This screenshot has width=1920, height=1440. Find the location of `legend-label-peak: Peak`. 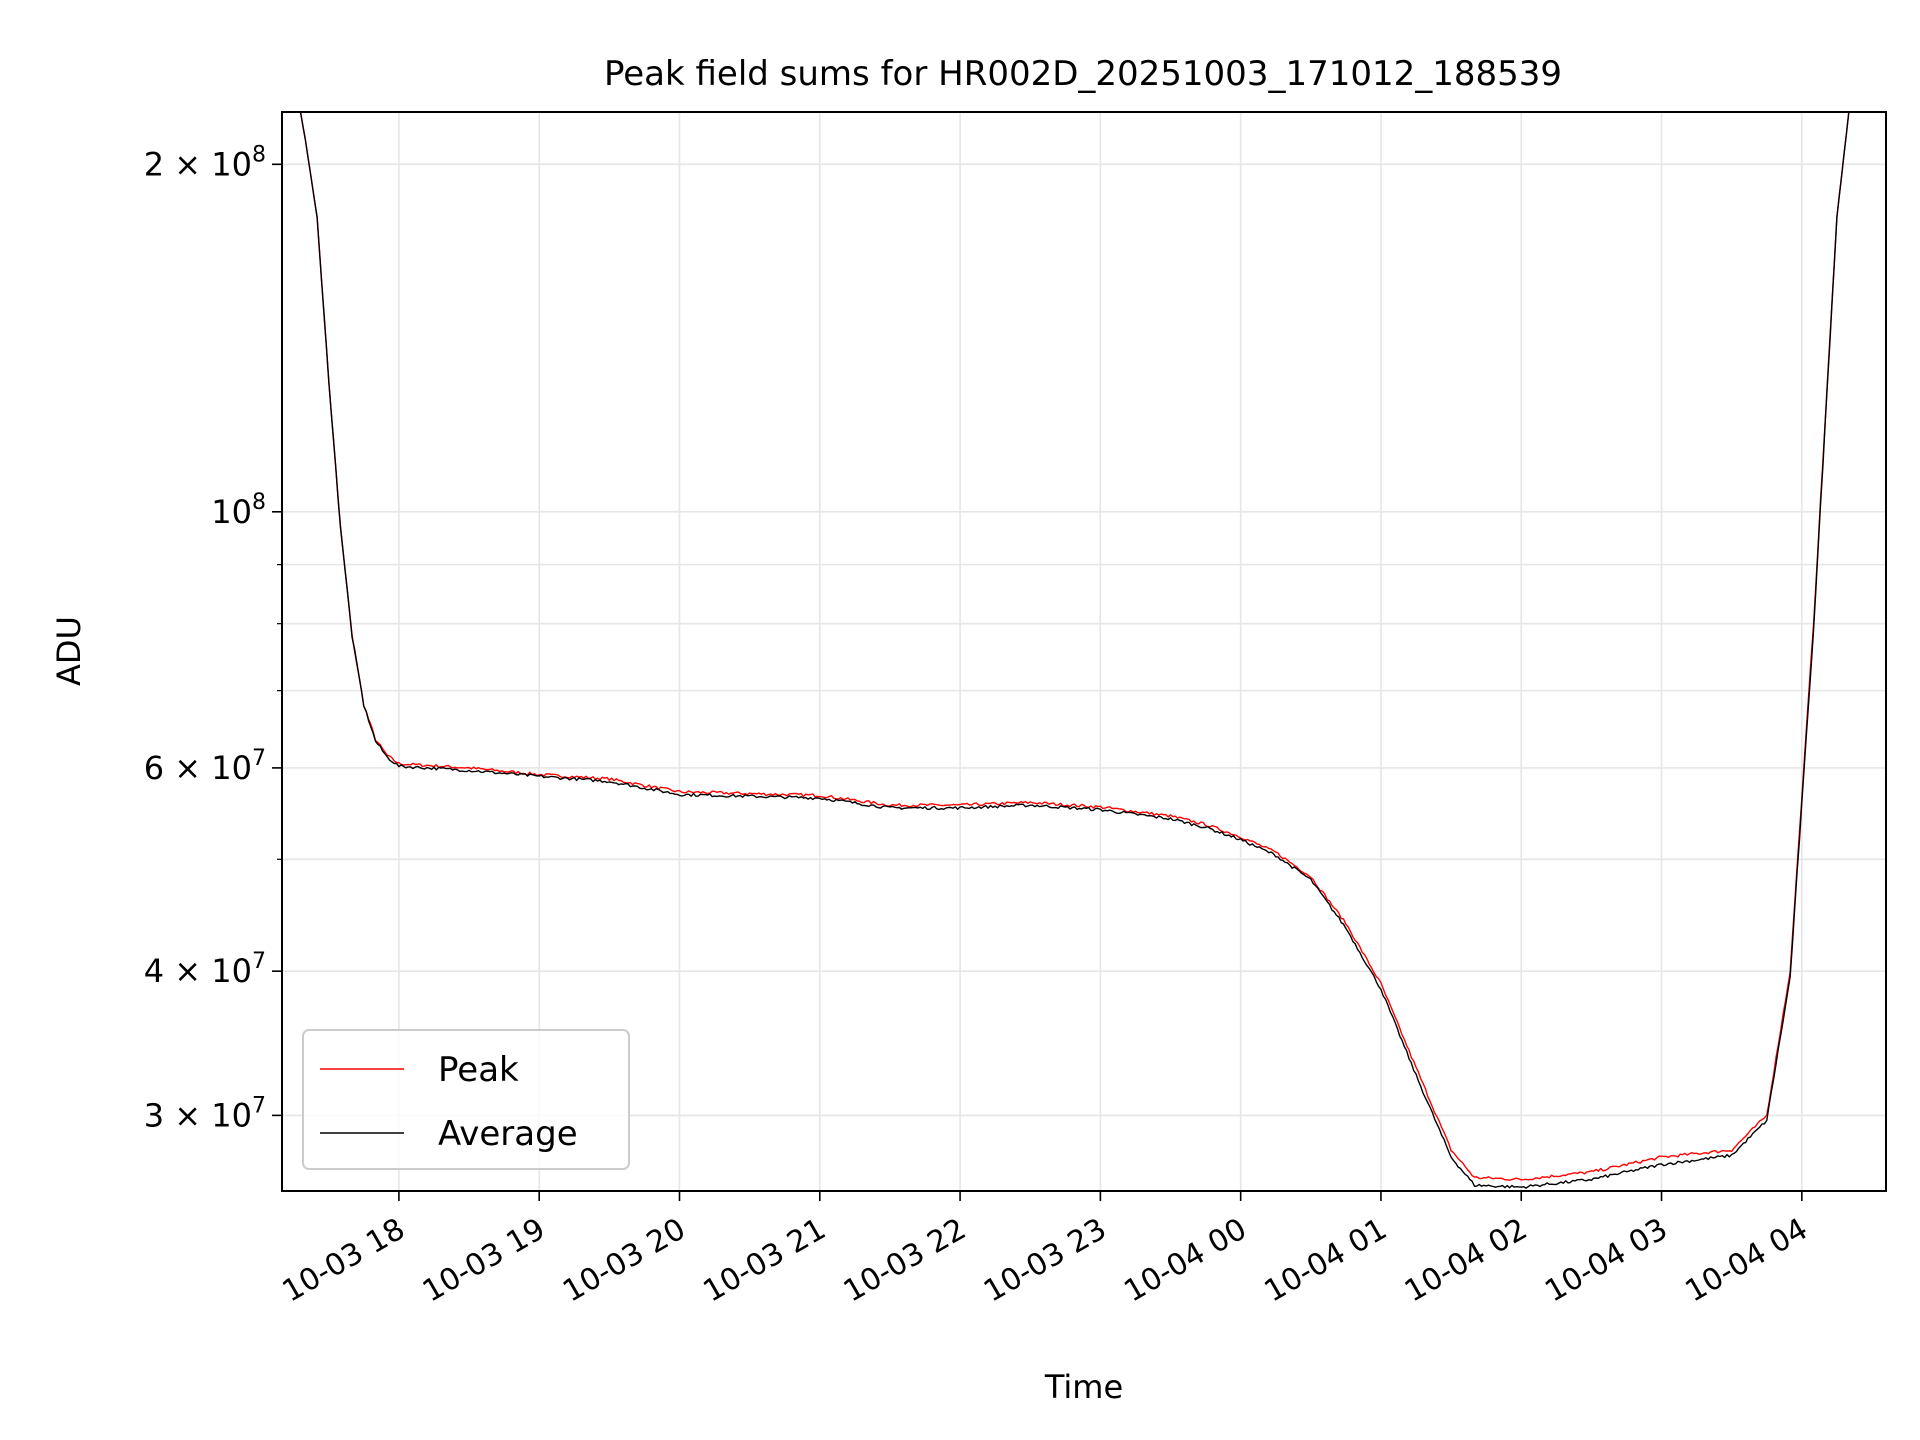

legend-label-peak: Peak is located at coordinates (478, 1070).